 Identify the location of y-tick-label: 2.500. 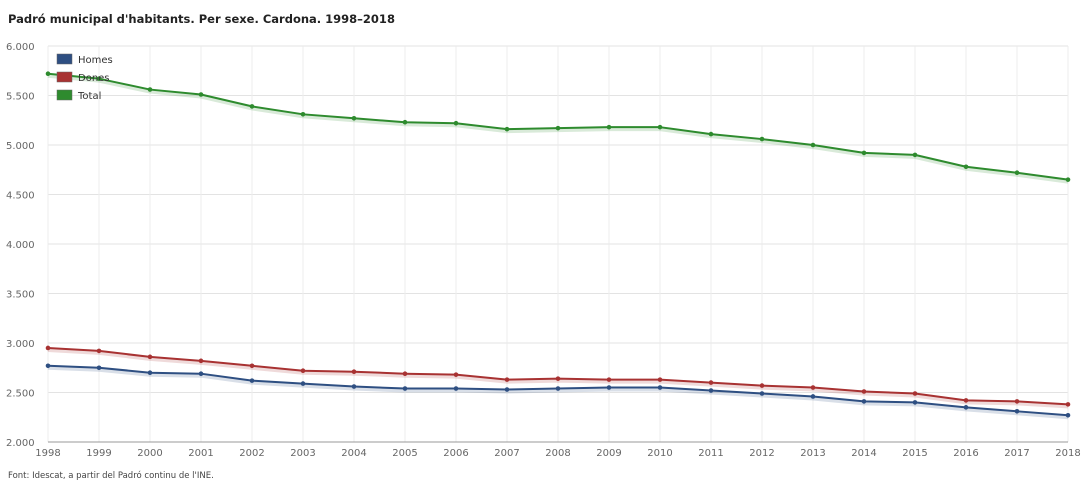
(20, 394).